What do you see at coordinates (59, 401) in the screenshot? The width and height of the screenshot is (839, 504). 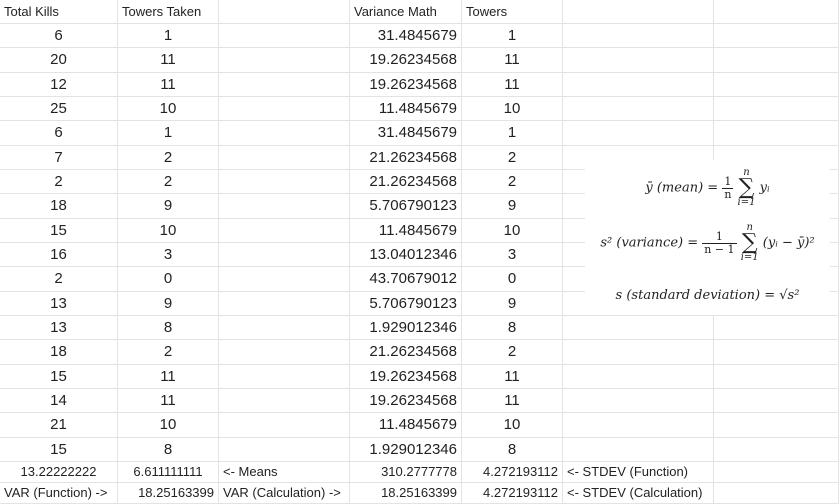 I see `cell-total-kills: 14` at bounding box center [59, 401].